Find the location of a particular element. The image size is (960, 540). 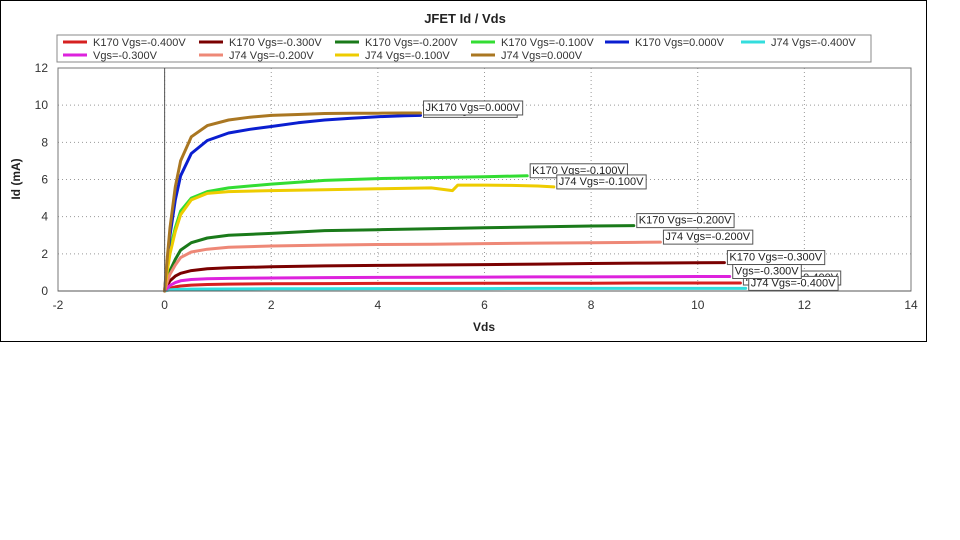

y-axis-title: Id (mA) is located at coordinates (16, 178).